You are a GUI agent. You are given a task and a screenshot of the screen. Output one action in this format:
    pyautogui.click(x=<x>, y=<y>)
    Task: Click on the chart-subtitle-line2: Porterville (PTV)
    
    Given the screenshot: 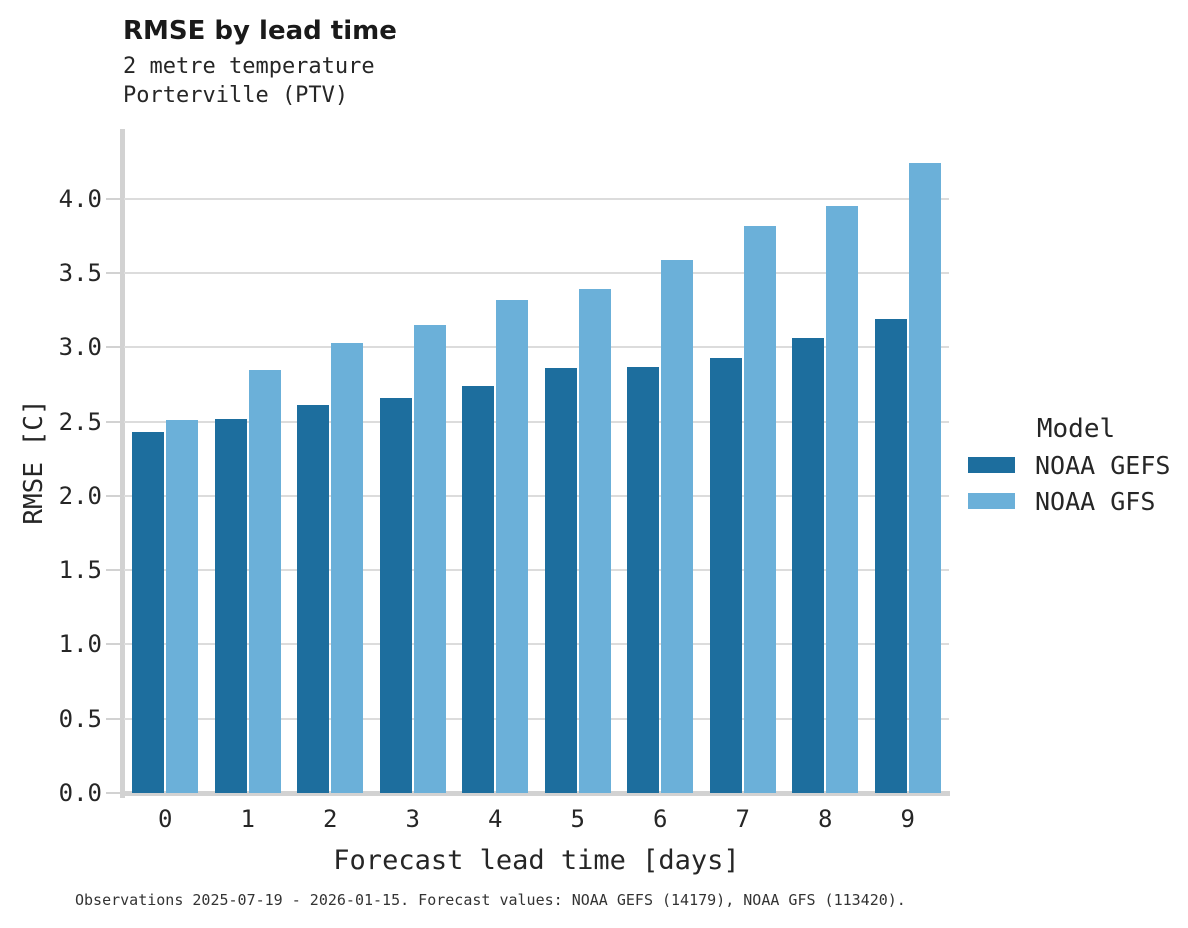 What is the action you would take?
    pyautogui.click(x=236, y=95)
    